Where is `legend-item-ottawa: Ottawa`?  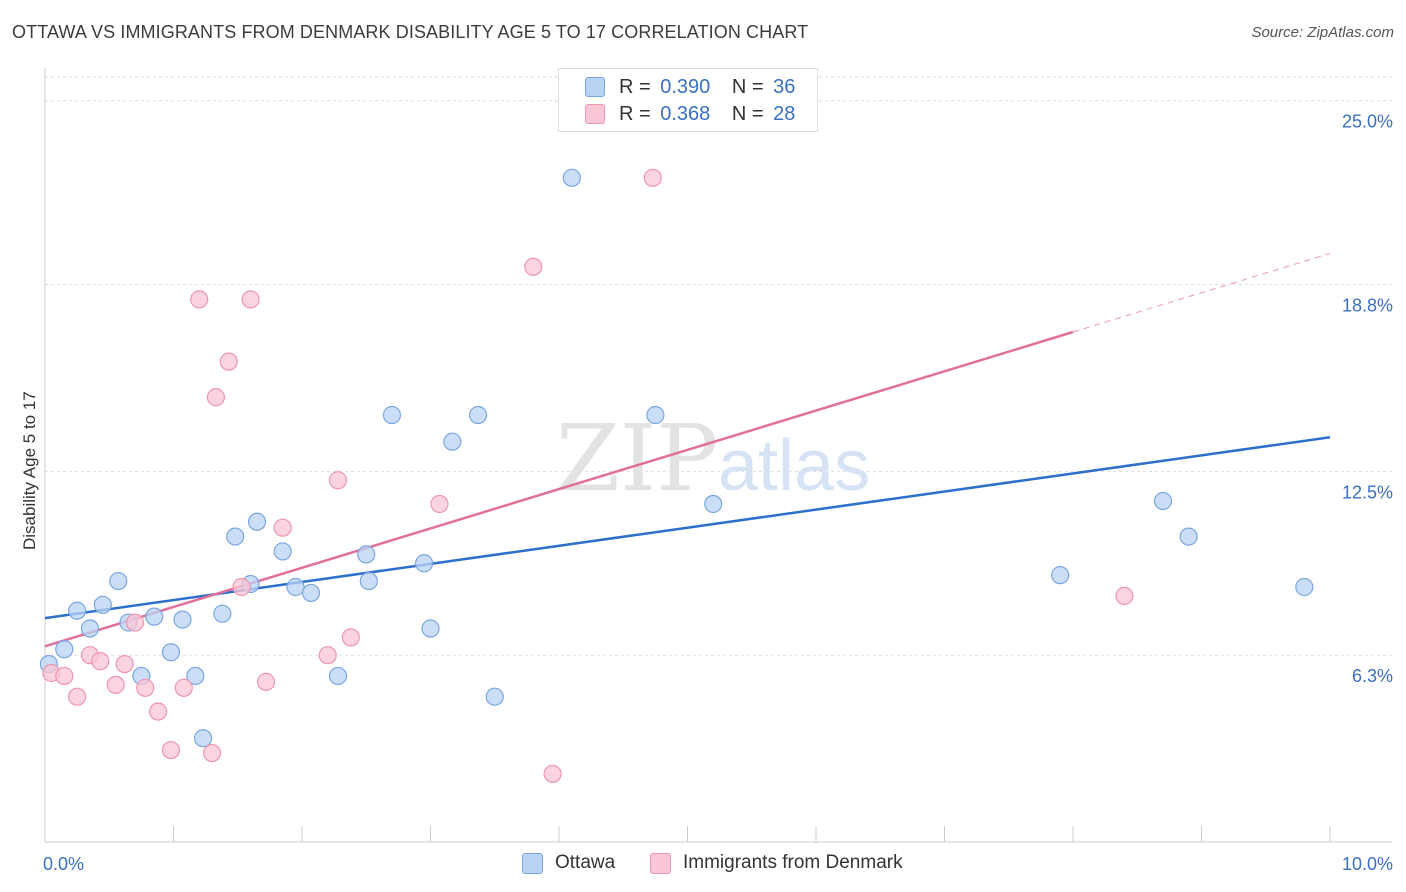
legend-item-ottawa: Ottawa is located at coordinates (568, 863).